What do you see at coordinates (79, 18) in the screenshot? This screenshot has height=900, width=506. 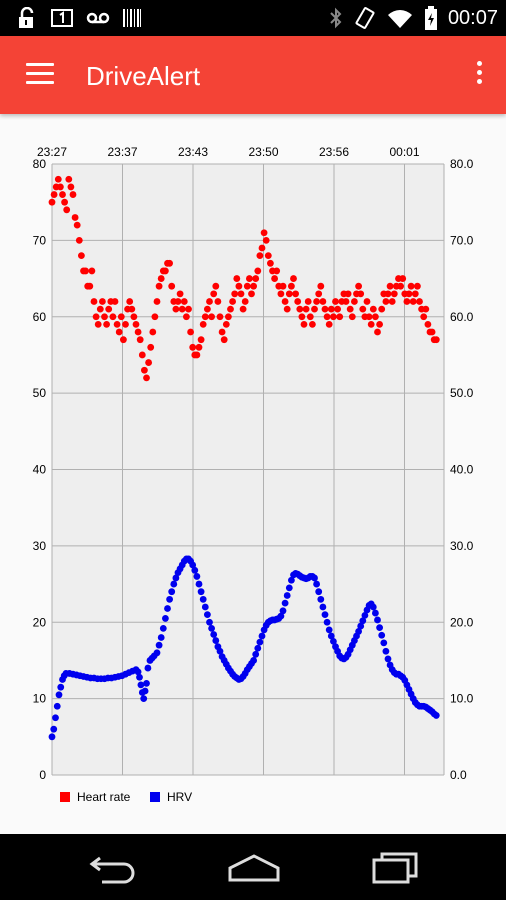 I see `notification-icons` at bounding box center [79, 18].